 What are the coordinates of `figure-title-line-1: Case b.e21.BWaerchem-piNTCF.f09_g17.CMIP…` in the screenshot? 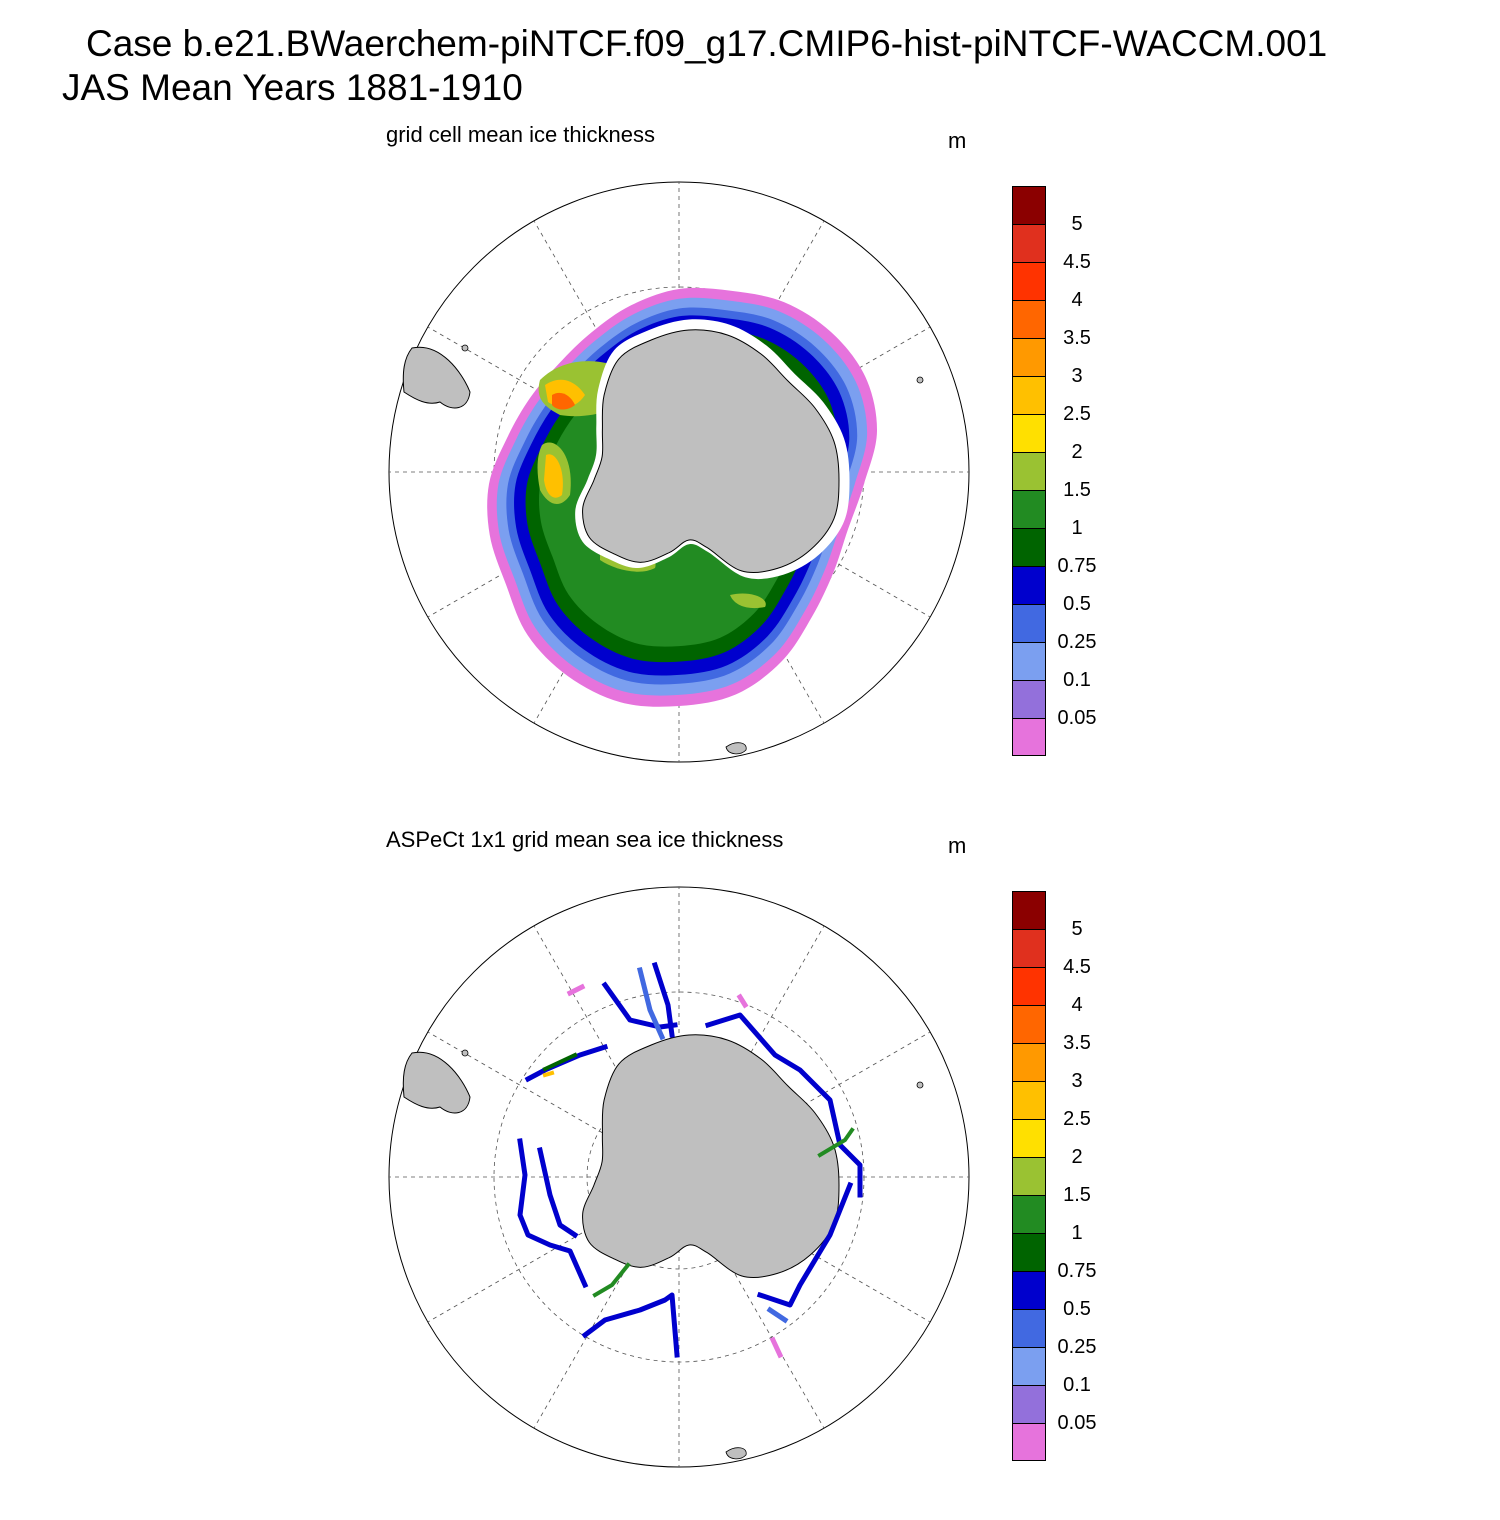 It's located at (707, 43).